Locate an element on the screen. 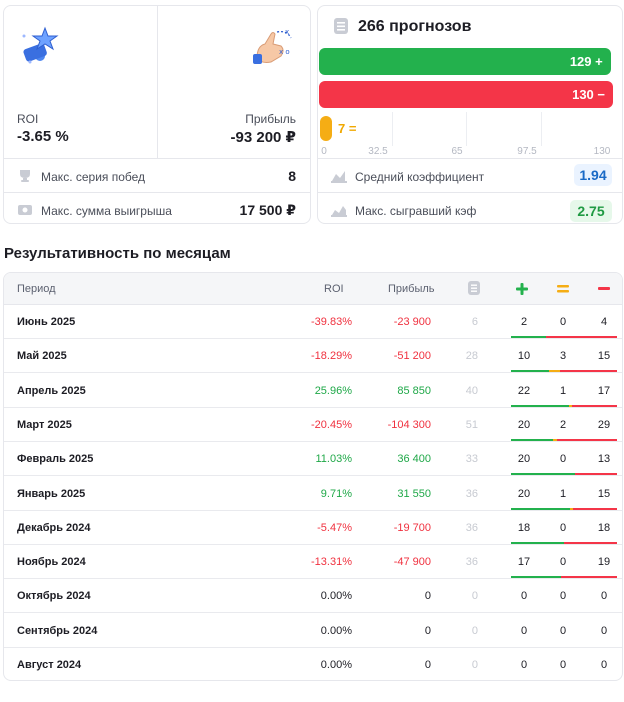  total-cell: 40 is located at coordinates (471, 390).